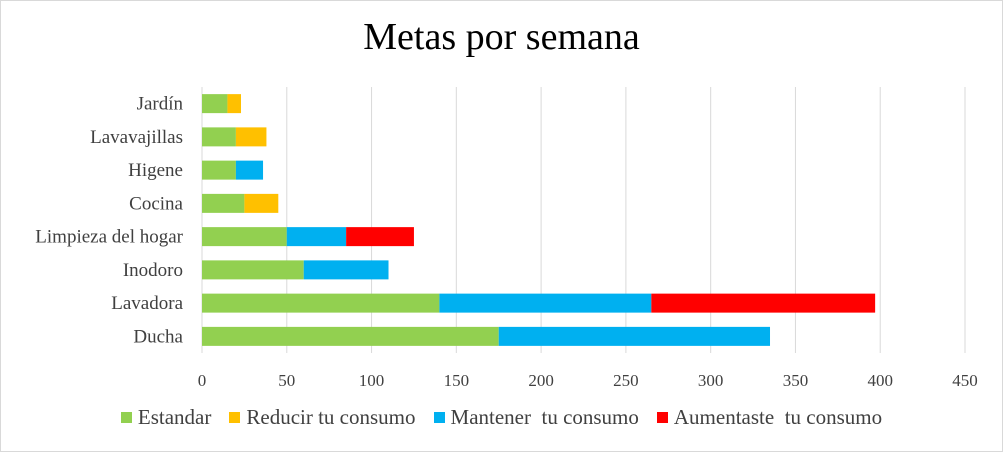 The height and width of the screenshot is (452, 1003). Describe the element at coordinates (588, 380) in the screenshot. I see `x-tick-labels: 0 50 100 150 200 250 300 350 400 450` at that location.